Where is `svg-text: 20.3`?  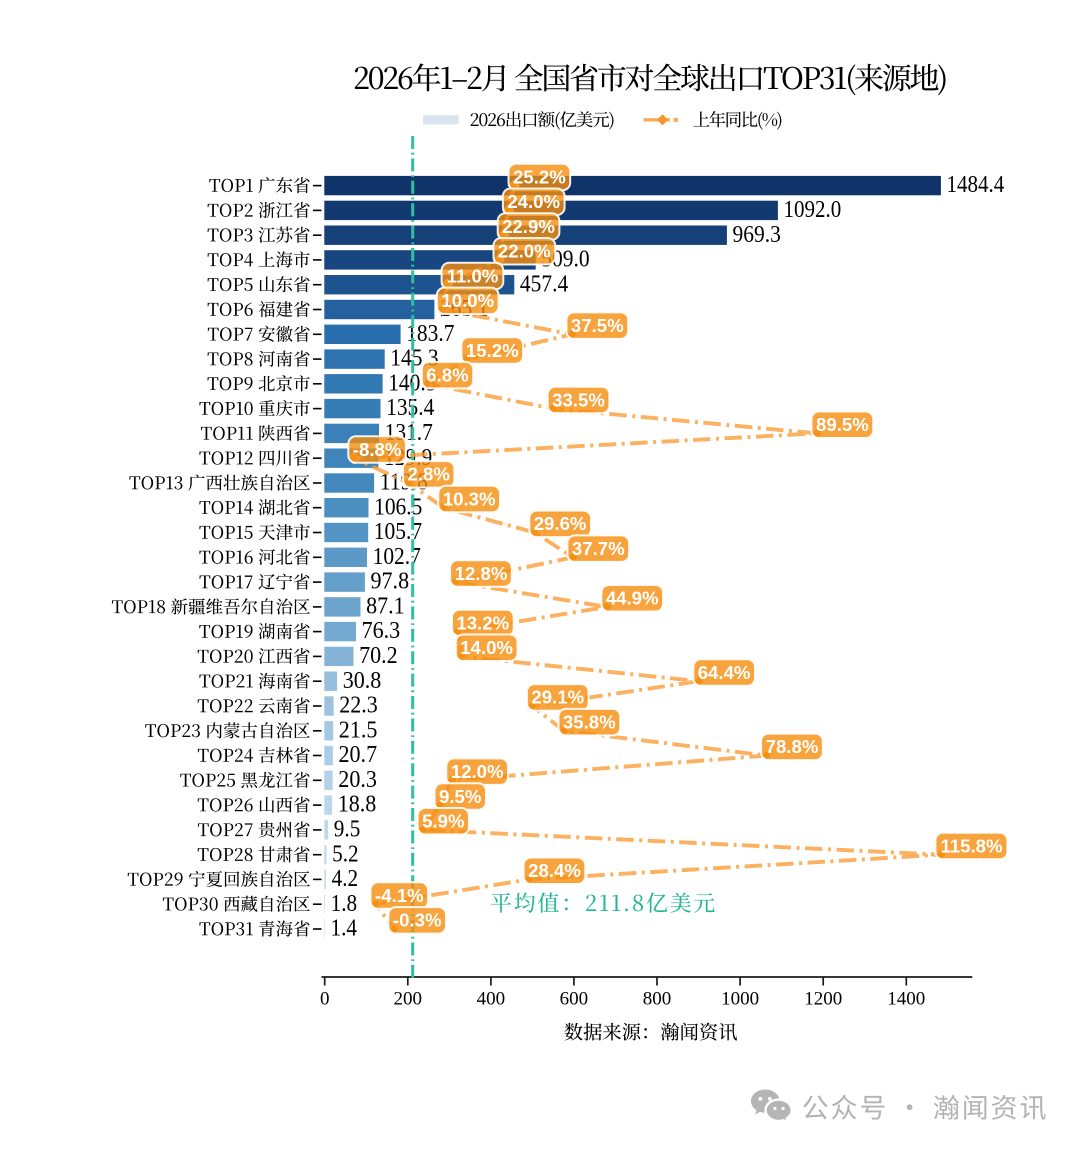
svg-text: 20.3 is located at coordinates (357, 779).